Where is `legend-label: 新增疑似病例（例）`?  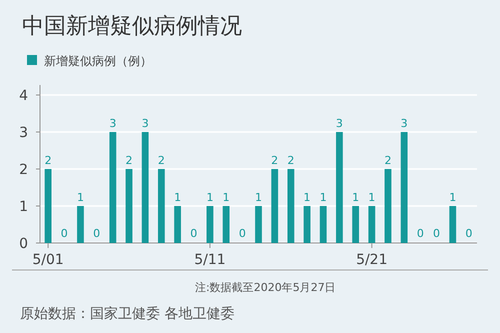
legend-label: 新增疑似病例（例） is located at coordinates (98, 61).